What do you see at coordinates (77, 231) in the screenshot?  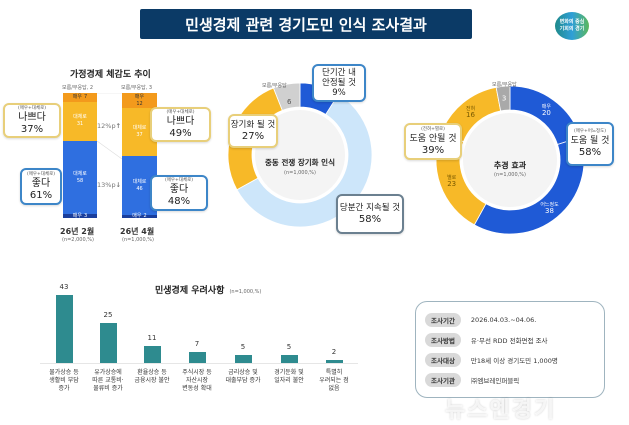 I see `category-feb: 26년 2월` at bounding box center [77, 231].